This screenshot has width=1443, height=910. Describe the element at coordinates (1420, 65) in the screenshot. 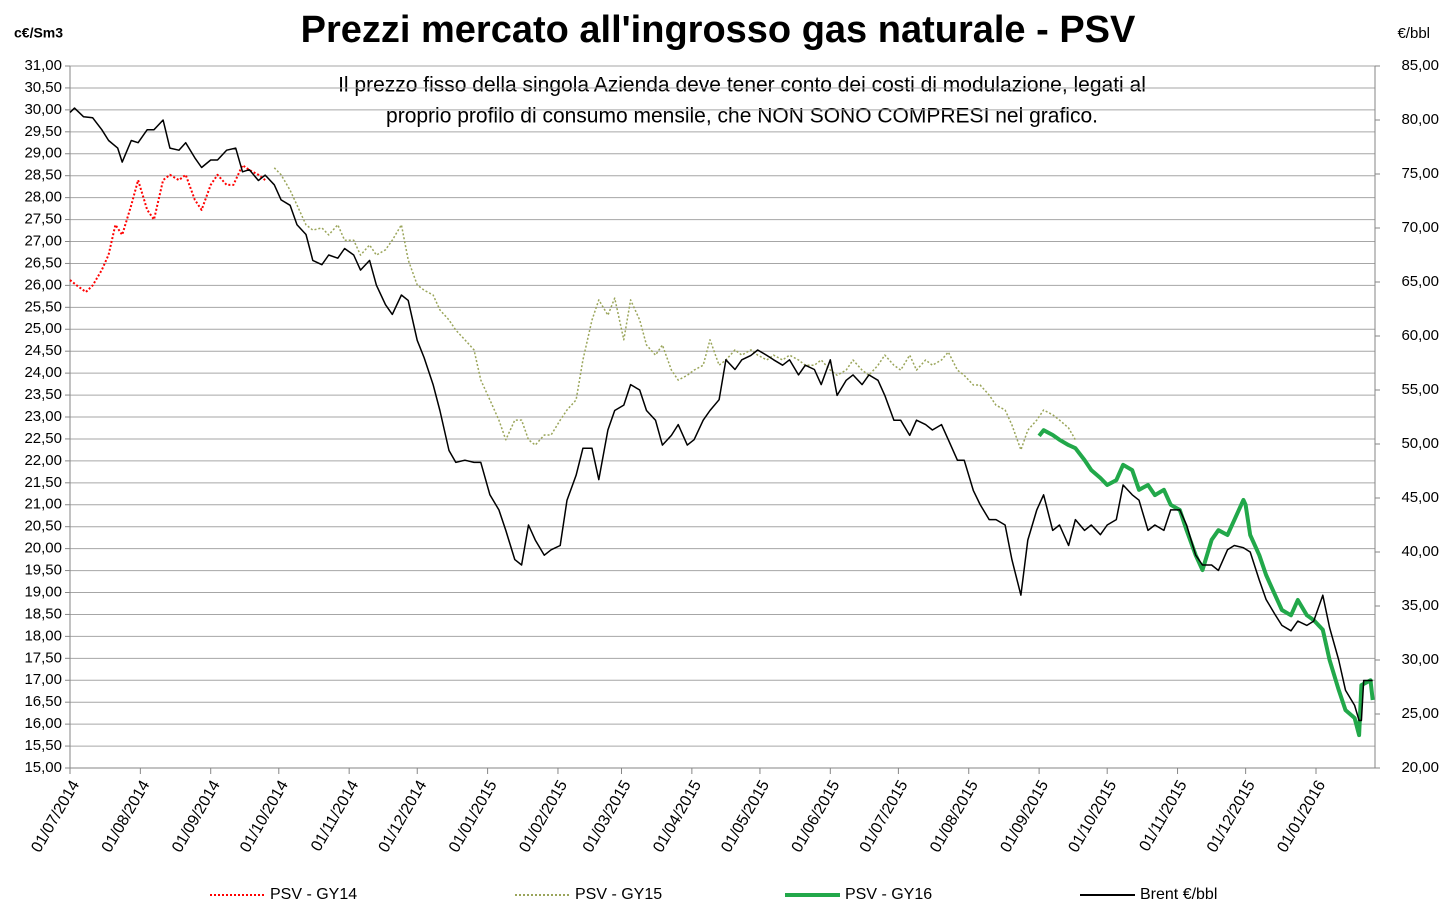

I see `y2-tick-label: 85,00` at that location.